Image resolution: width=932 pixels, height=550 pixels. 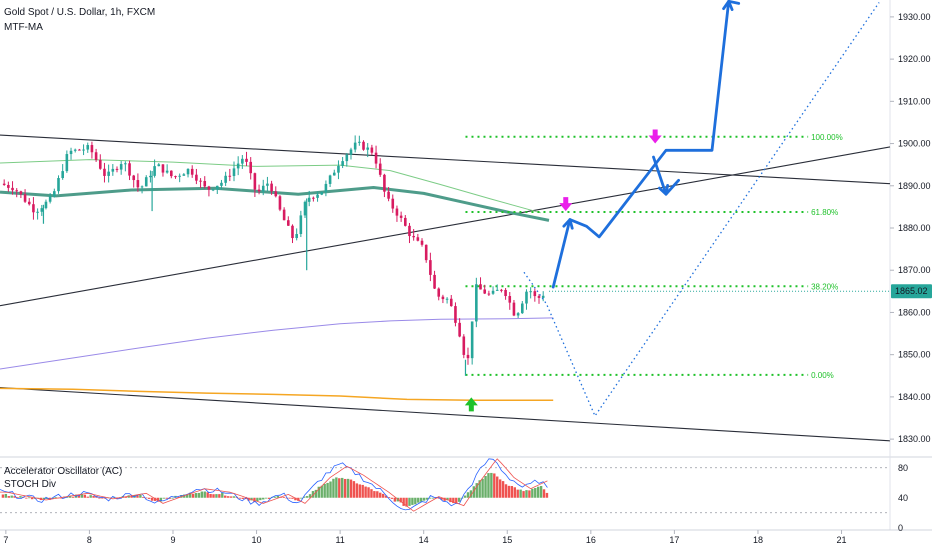 I want to click on stoch-d-line, so click(x=274, y=485).